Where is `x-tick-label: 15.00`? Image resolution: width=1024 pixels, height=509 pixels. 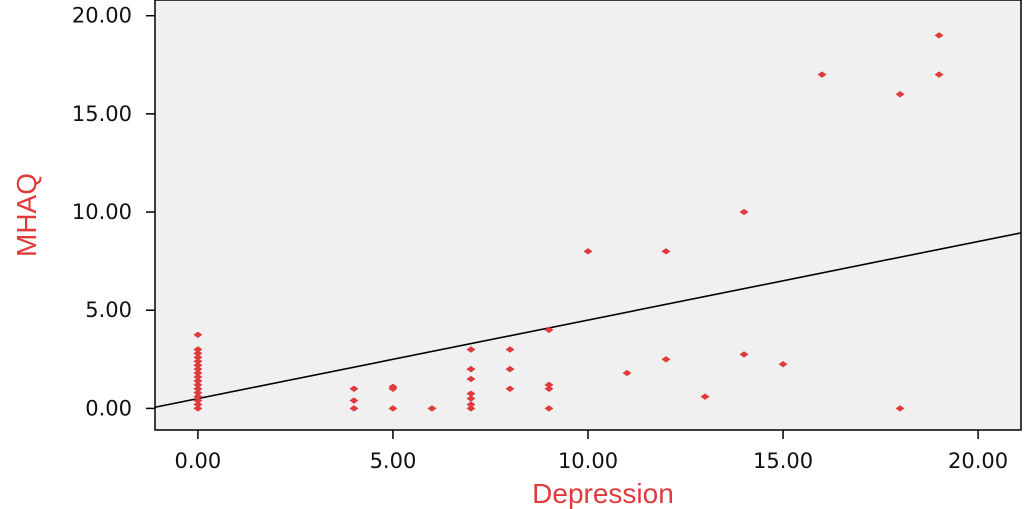 x-tick-label: 15.00 is located at coordinates (783, 461).